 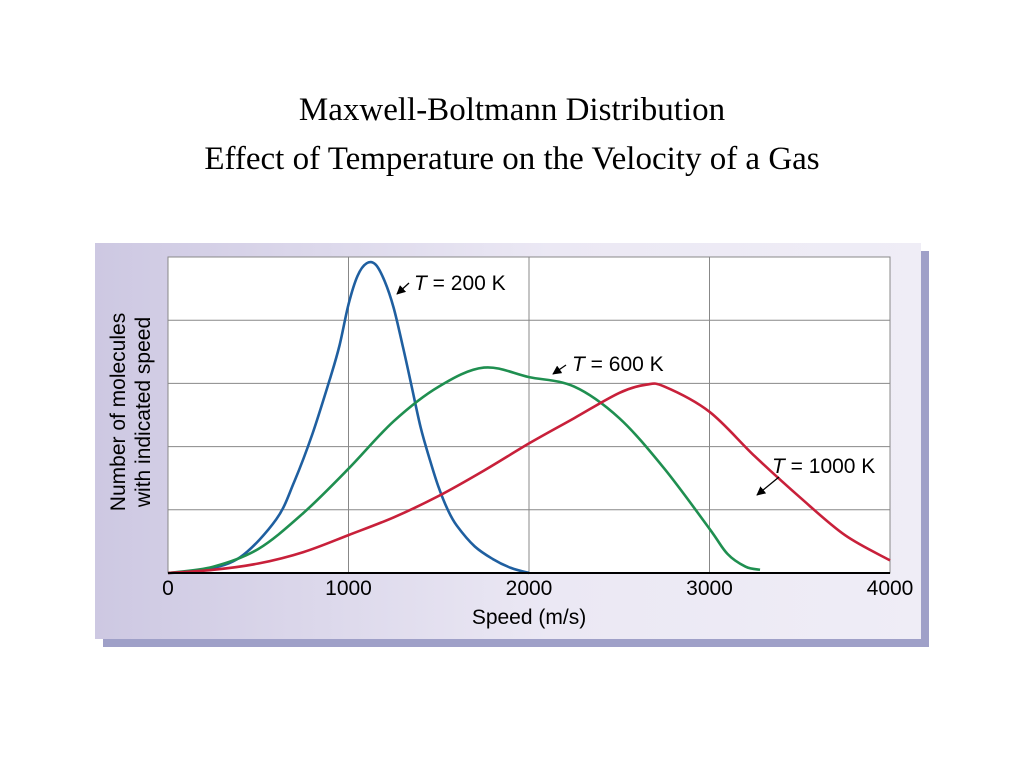 I want to click on curve-annotations: T = 200 K T = 600 K T = 1000 K, so click(x=635, y=384).